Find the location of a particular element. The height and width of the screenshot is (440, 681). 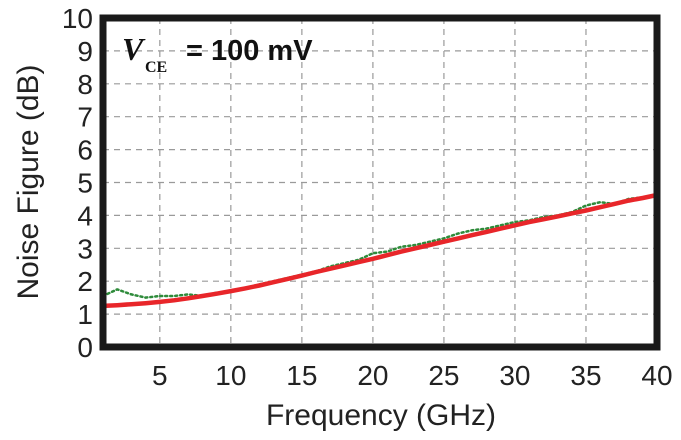

x-tick-label: 15 is located at coordinates (301, 375).